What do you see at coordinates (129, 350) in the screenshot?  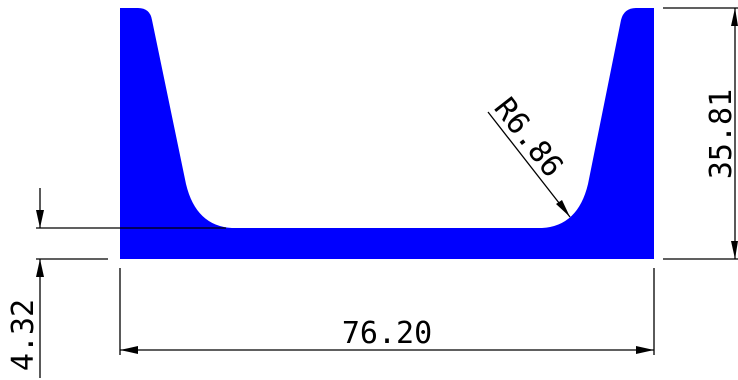 I see `width-arrow-left` at bounding box center [129, 350].